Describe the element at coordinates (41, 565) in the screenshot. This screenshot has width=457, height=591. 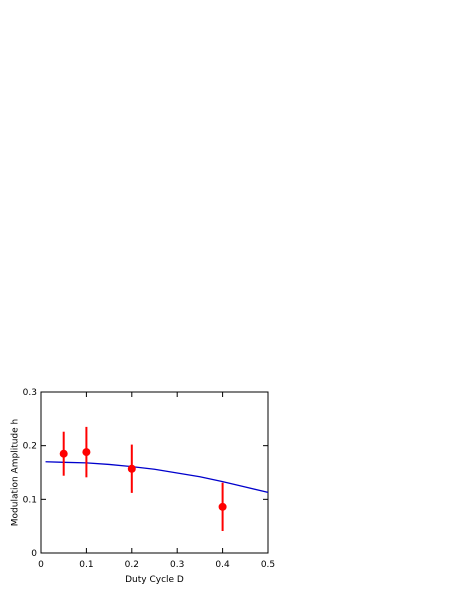
I see `x-tick-label: 0` at that location.